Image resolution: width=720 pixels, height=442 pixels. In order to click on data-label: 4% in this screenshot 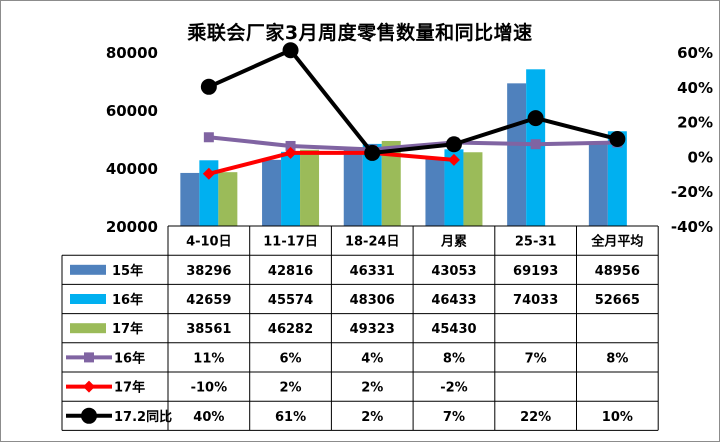, I will do `click(372, 358)`.